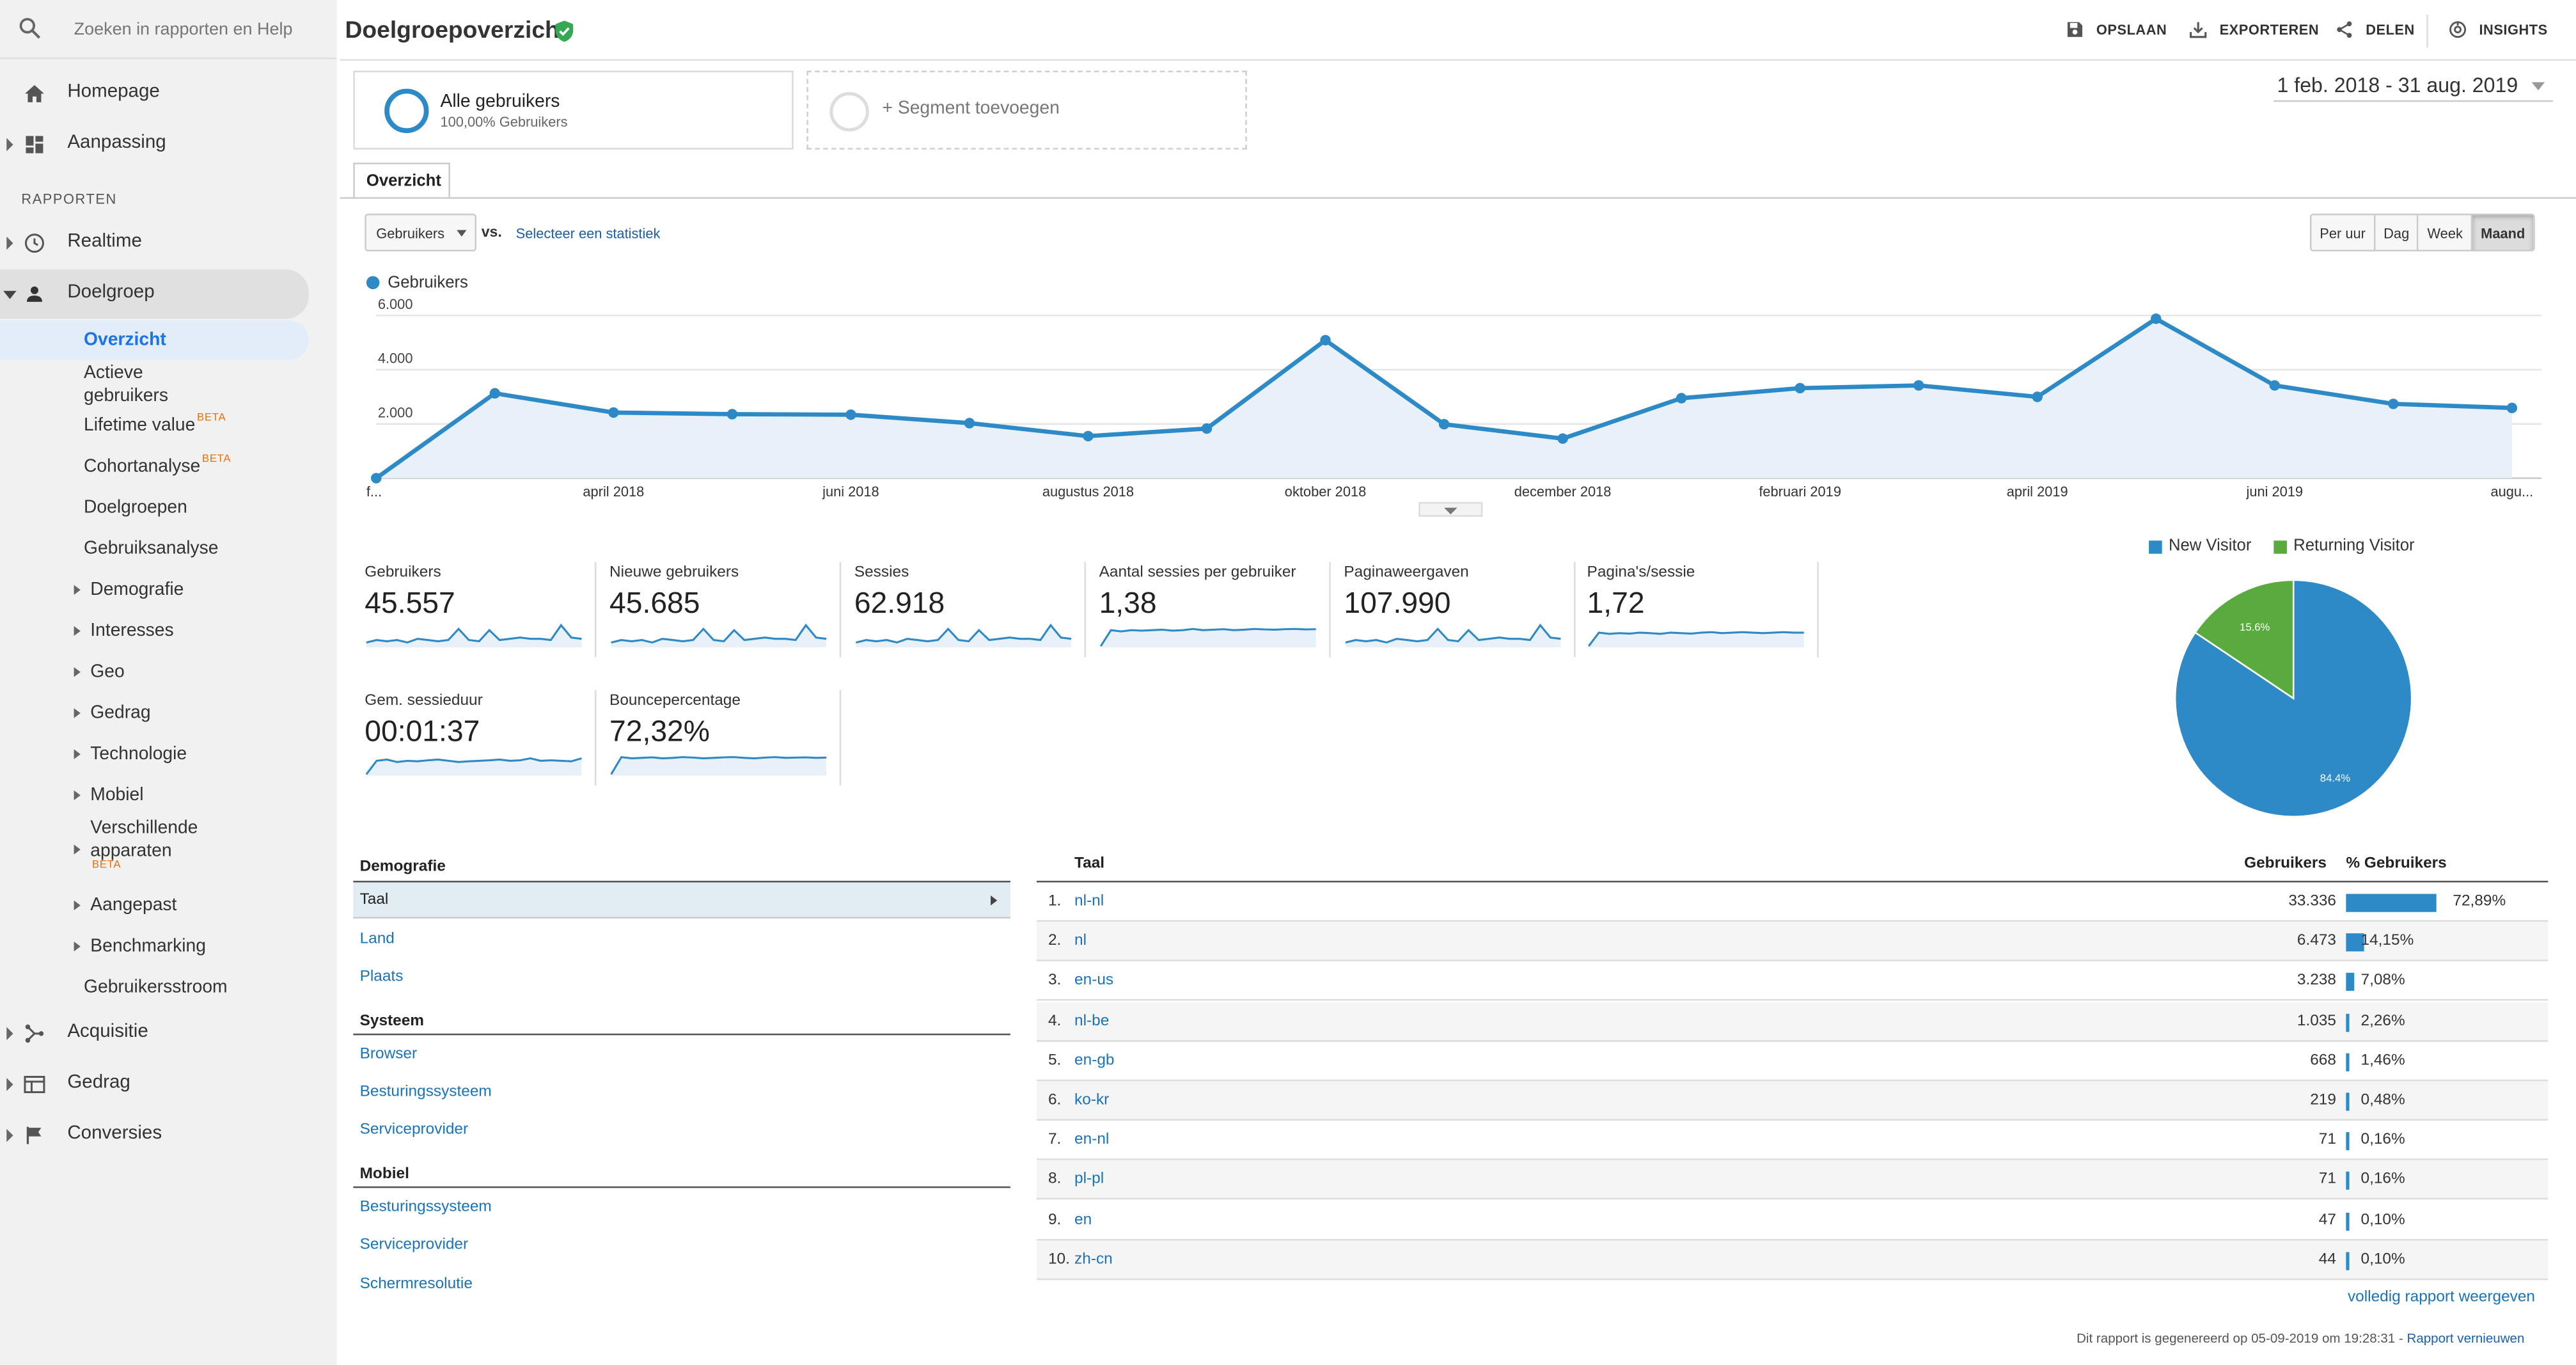 The height and width of the screenshot is (1365, 2576). What do you see at coordinates (156, 909) in the screenshot?
I see `subnav-aangepast: Aangepast` at bounding box center [156, 909].